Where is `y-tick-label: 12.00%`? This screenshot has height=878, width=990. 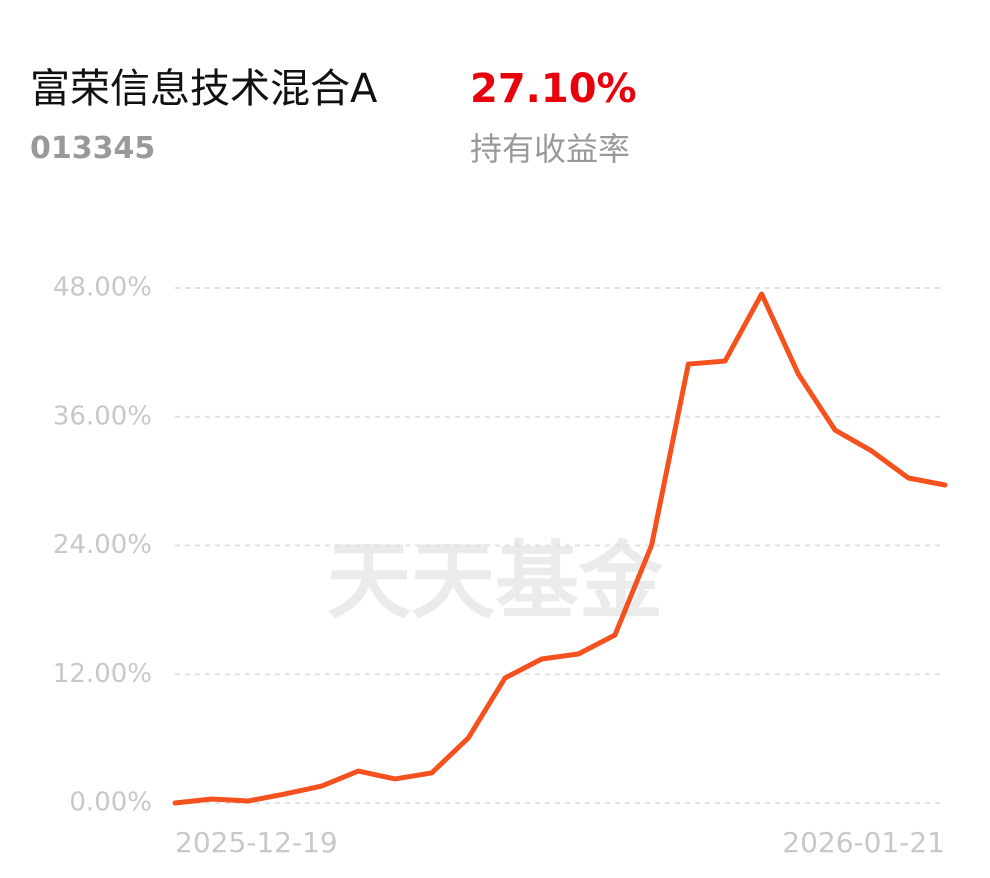 y-tick-label: 12.00% is located at coordinates (102, 674).